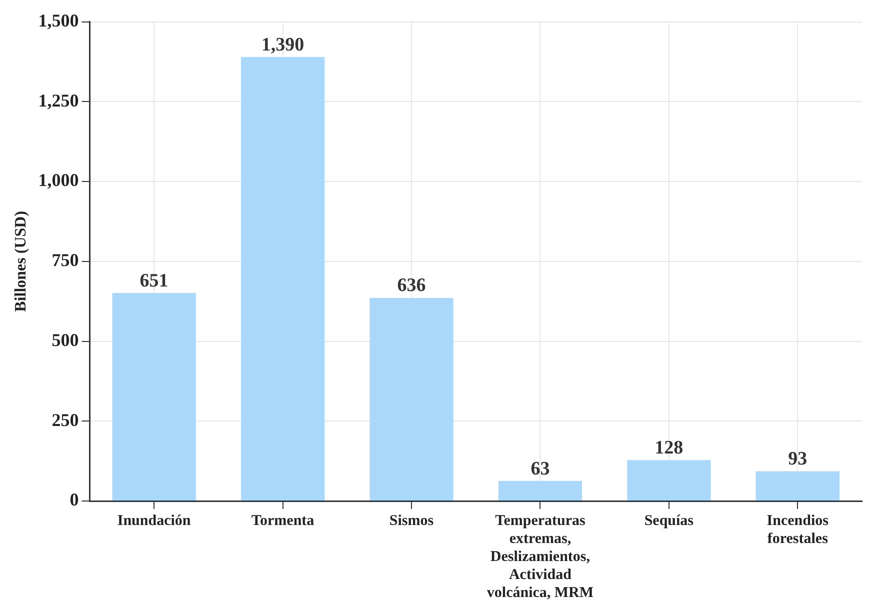 The width and height of the screenshot is (878, 613). What do you see at coordinates (65, 340) in the screenshot?
I see `y-tick-label: 500` at bounding box center [65, 340].